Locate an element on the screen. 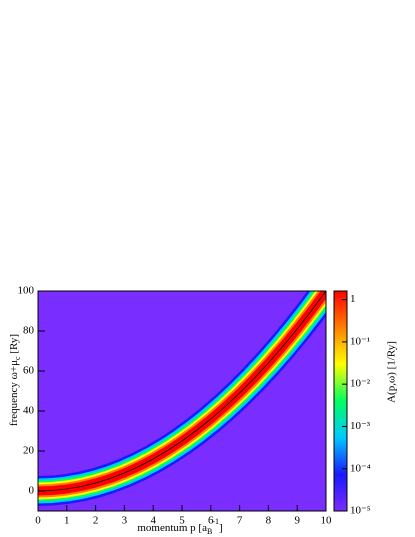  colorbar-tick-label: 10⁻³ is located at coordinates (360, 426).